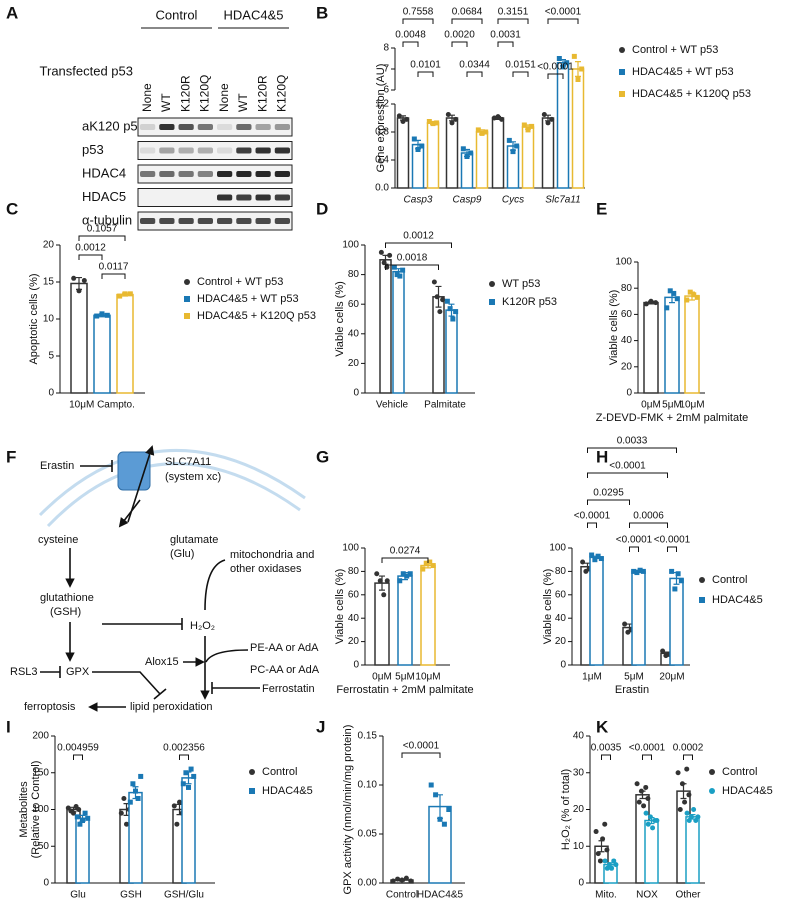 The image size is (790, 905). Describe the element at coordinates (49, 282) in the screenshot. I see `y-tick-label: 15` at that location.